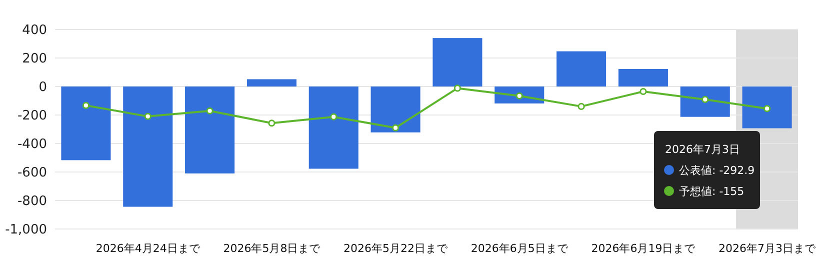 The image size is (820, 273). Describe the element at coordinates (767, 248) in the screenshot. I see `x-tick-label: 2026年7月3日まで` at that location.